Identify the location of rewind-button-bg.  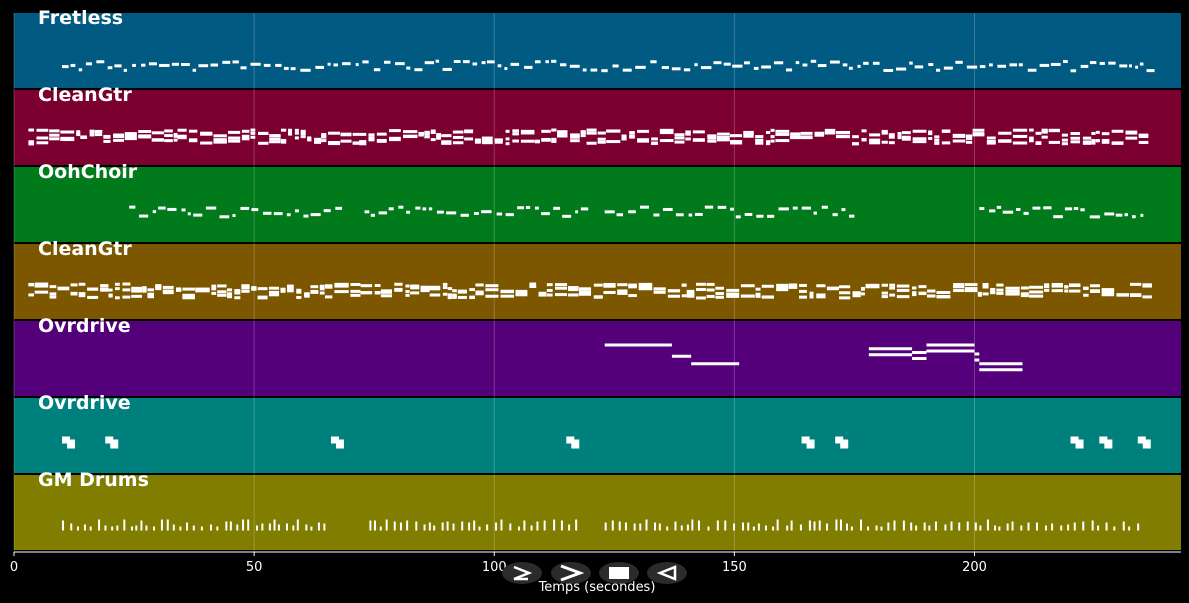
(667, 573).